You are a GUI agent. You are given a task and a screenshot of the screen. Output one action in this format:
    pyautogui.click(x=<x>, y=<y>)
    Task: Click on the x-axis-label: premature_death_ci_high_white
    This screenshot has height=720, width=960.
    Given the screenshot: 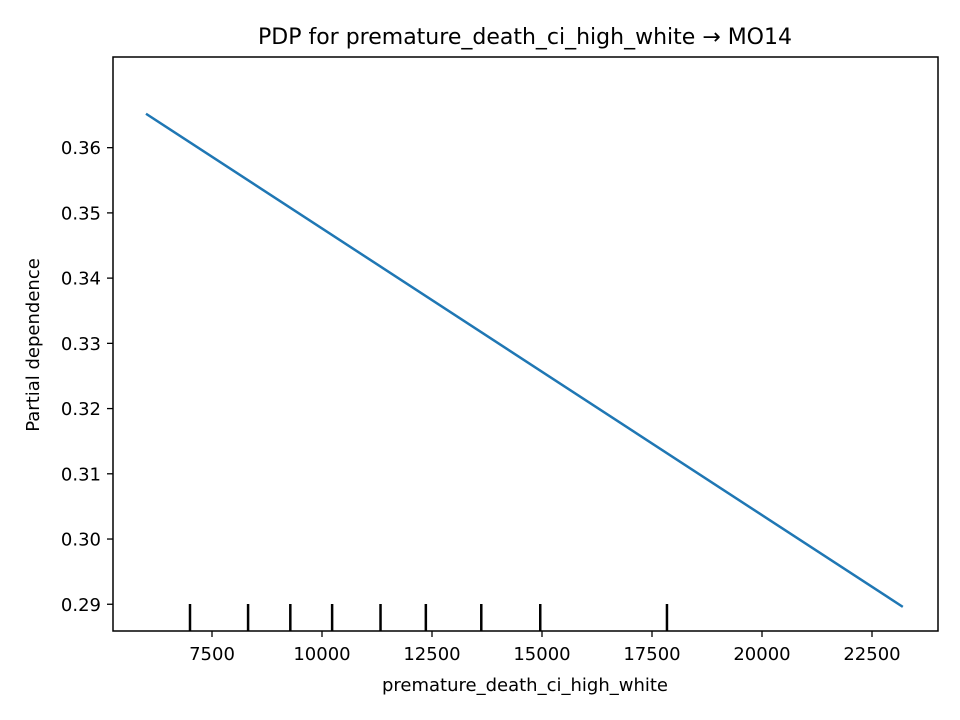 What is the action you would take?
    pyautogui.click(x=525, y=685)
    